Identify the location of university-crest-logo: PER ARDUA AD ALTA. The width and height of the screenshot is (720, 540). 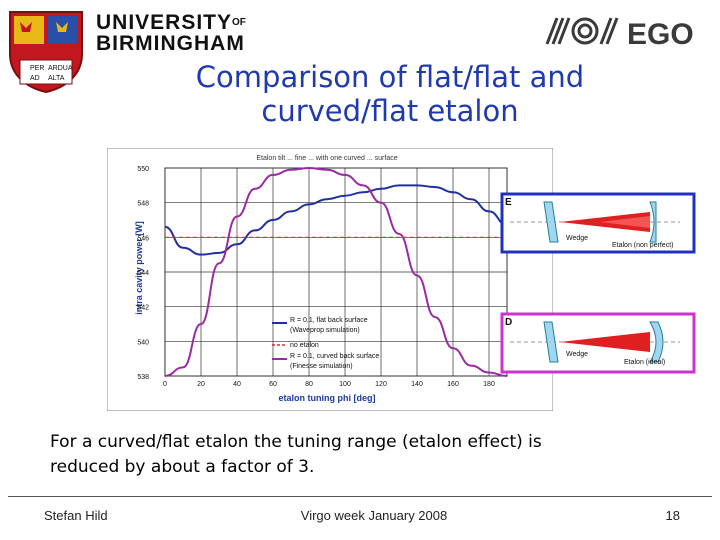
(46, 52).